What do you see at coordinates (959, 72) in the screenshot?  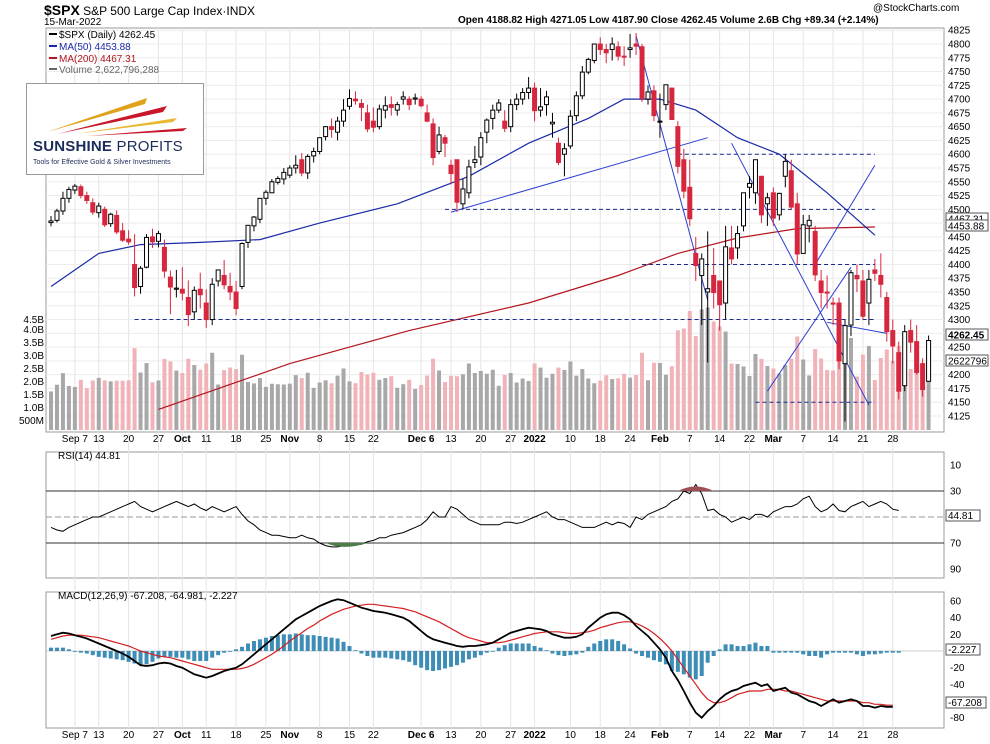 I see `price-tick-label: 4750` at bounding box center [959, 72].